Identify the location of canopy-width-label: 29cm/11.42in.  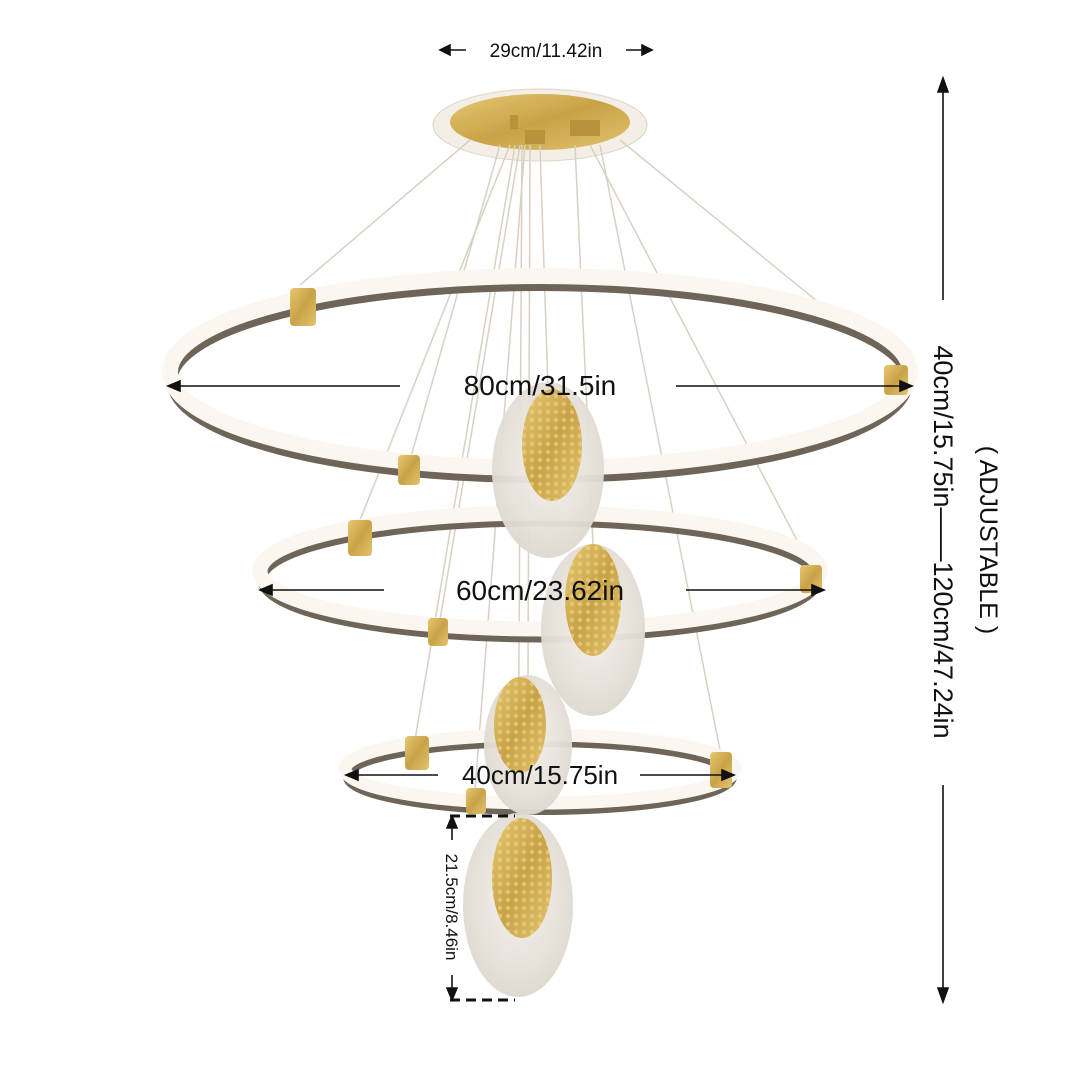
(546, 51).